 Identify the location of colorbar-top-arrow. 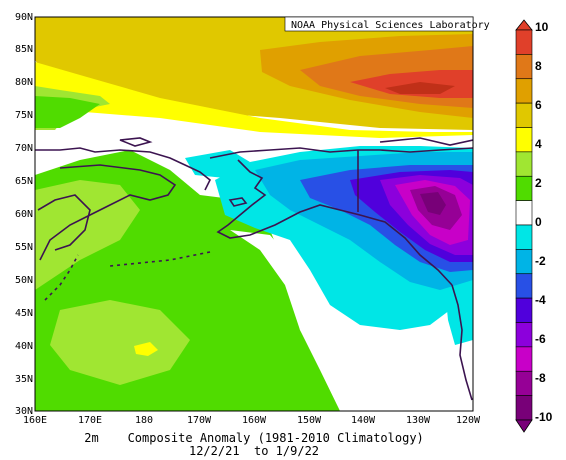
(524, 25).